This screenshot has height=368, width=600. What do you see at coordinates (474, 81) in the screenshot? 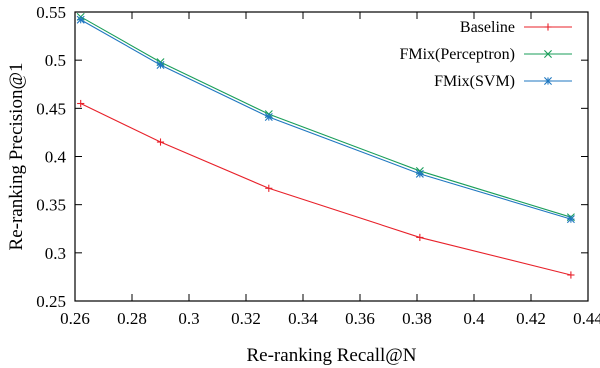
I see `legend-label: FMix(SVM)` at bounding box center [474, 81].